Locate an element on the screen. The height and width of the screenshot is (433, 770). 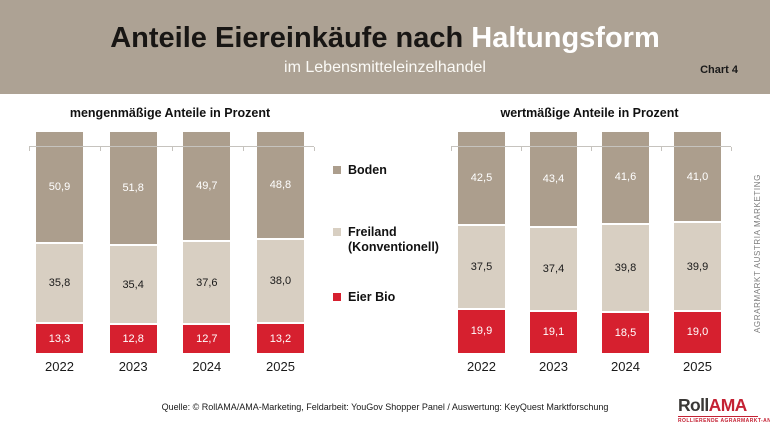
rollama-logo: RollAMA ROLLIERENDE AGRARMARKT-ANALYSE is located at coordinates (724, 410).